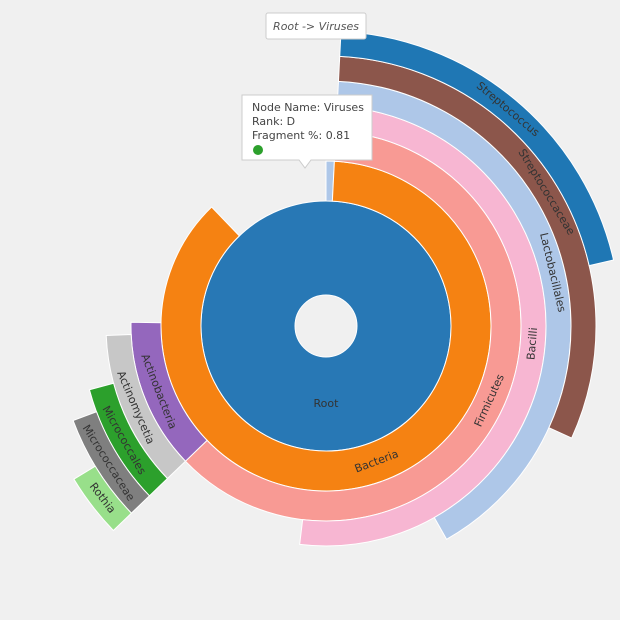  Describe the element at coordinates (532, 344) in the screenshot. I see `segment-label: Bacilli` at that location.